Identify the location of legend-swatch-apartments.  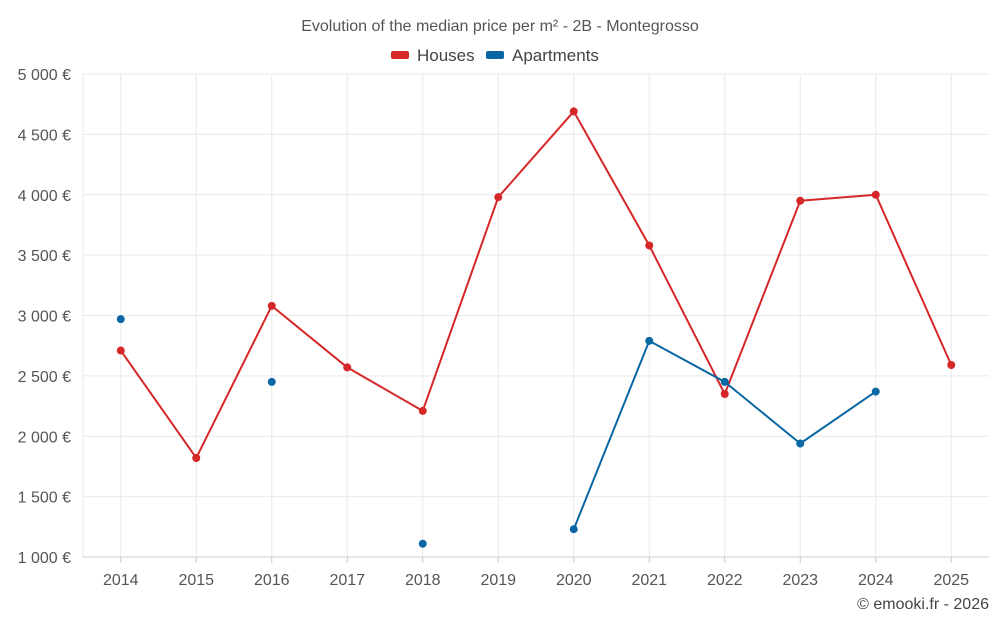
(495, 55).